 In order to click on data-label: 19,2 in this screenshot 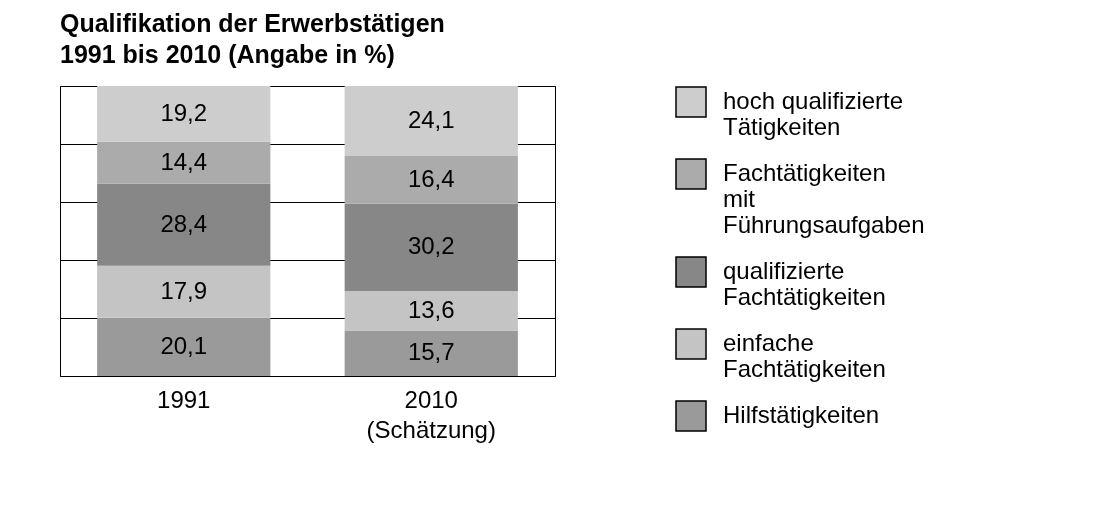, I will do `click(184, 112)`.